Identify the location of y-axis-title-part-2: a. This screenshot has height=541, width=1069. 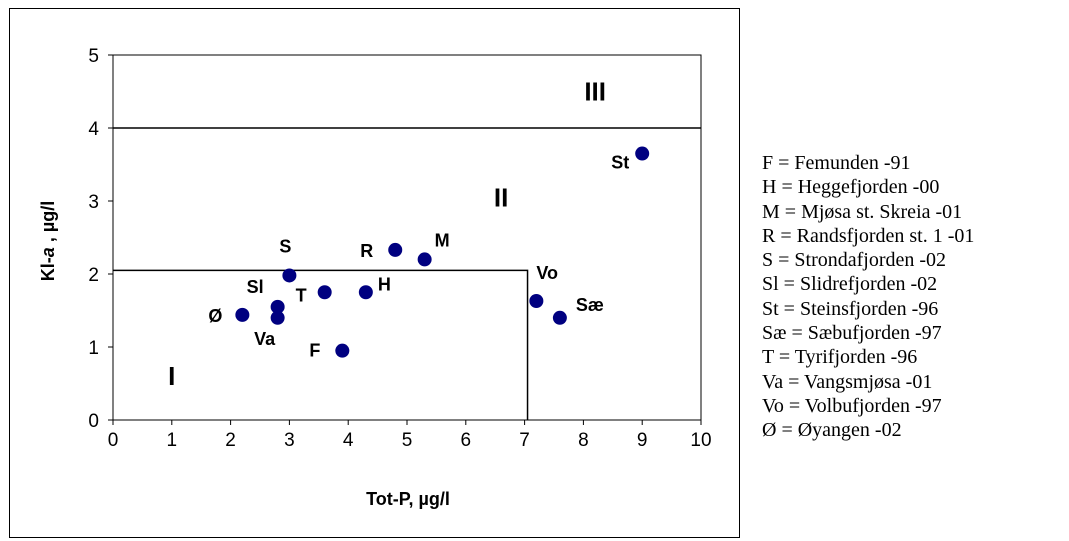
(48, 252).